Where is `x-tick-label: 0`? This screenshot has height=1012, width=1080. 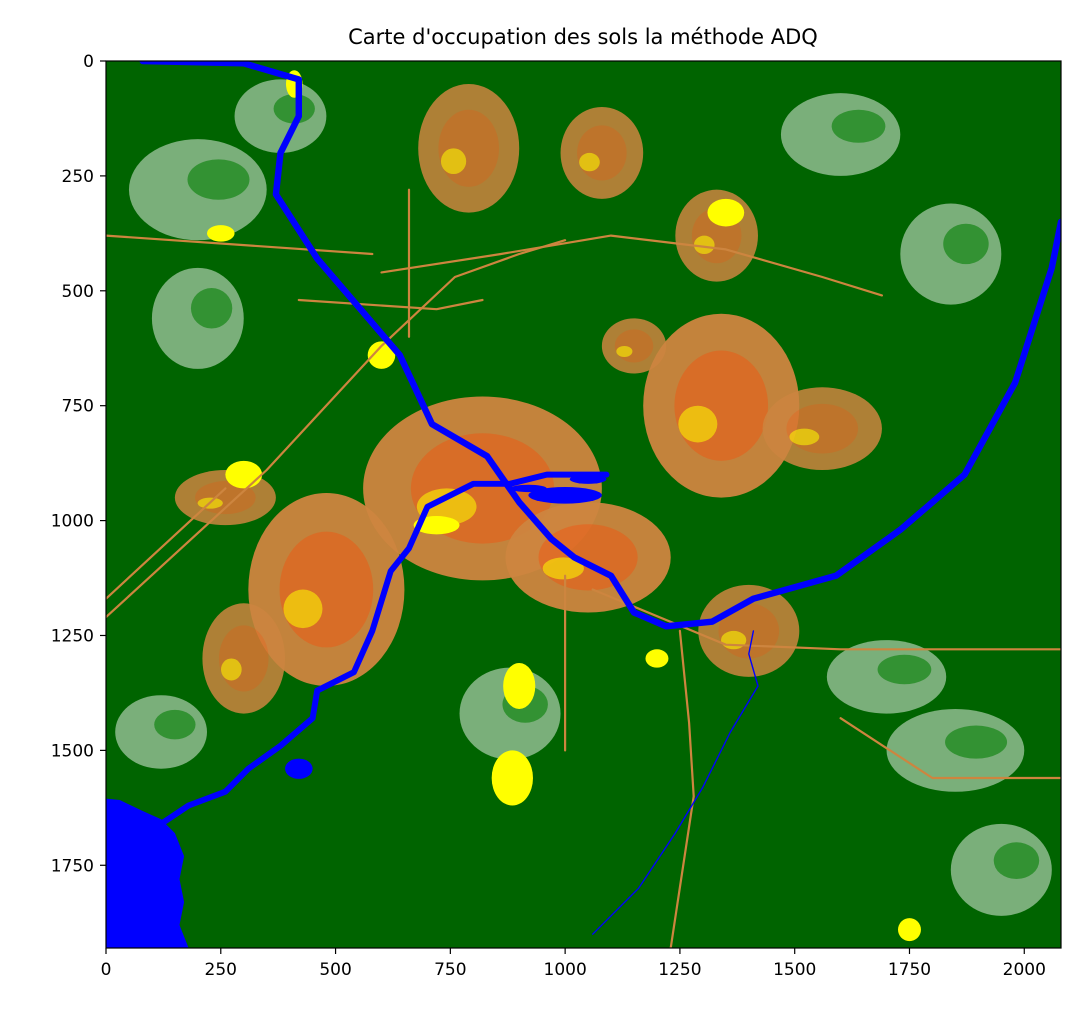
x-tick-label: 0 is located at coordinates (106, 970).